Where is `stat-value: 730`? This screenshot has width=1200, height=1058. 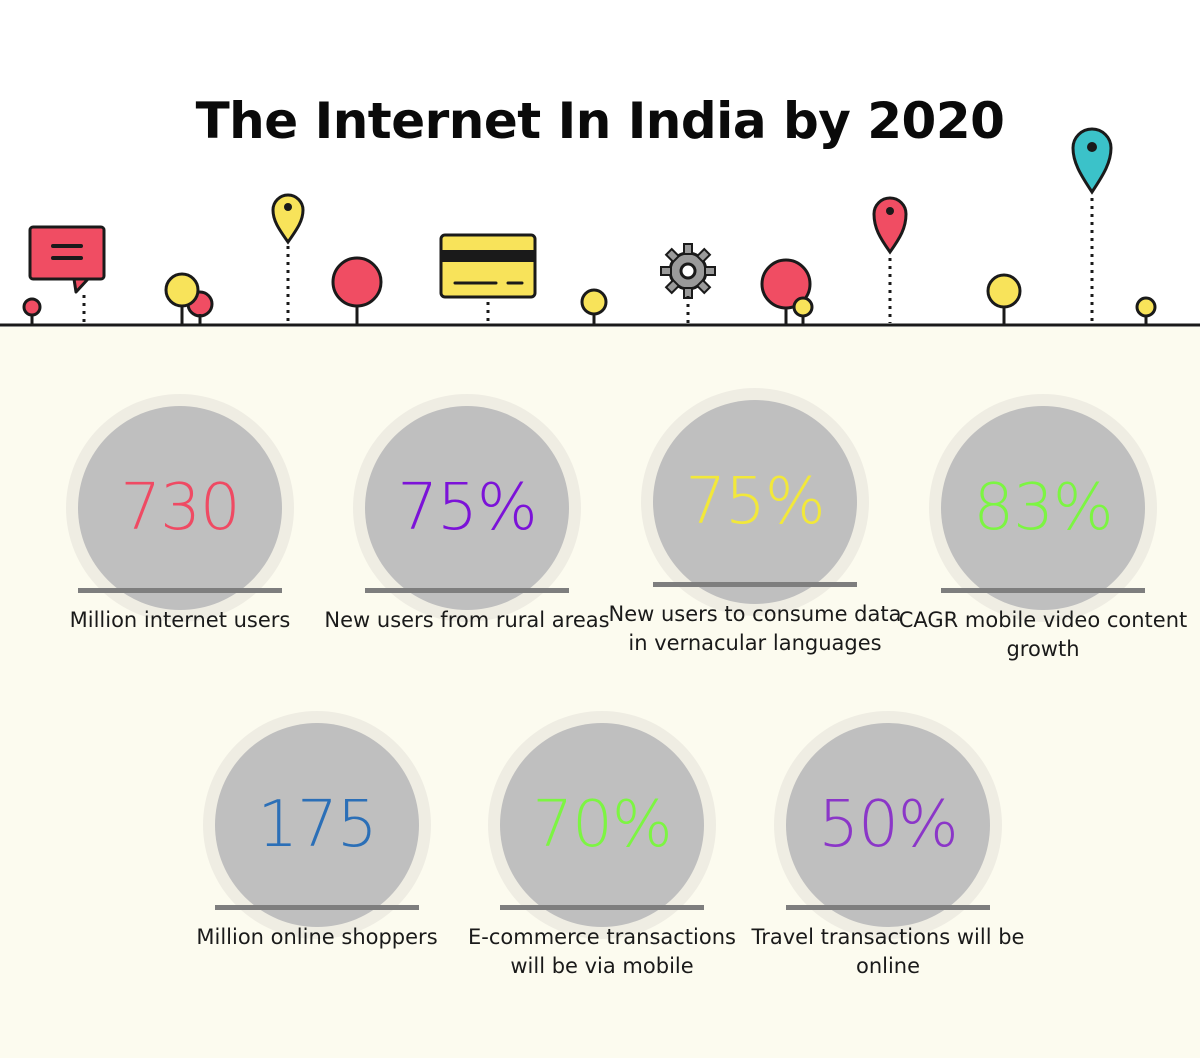 stat-value: 730 is located at coordinates (180, 508).